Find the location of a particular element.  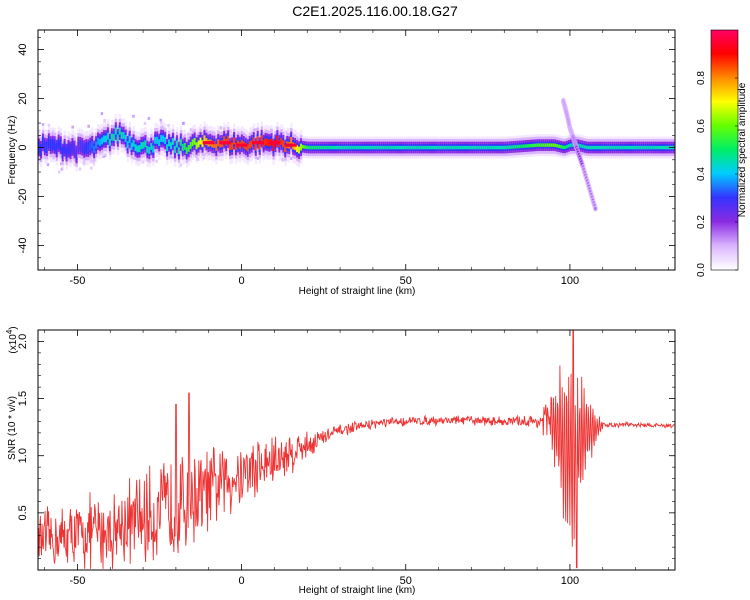

top-y-tick-label: 0 is located at coordinates (23, 147).